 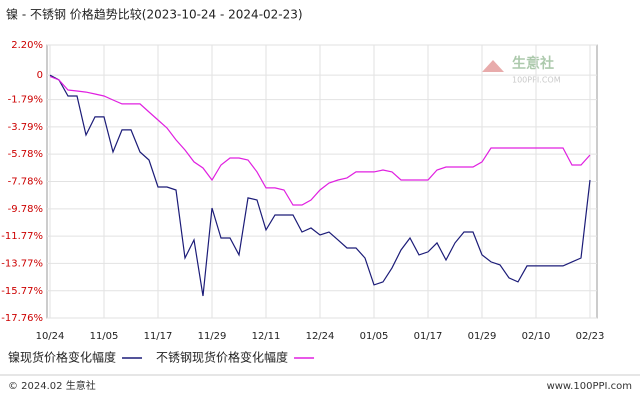 What do you see at coordinates (50, 336) in the screenshot?
I see `x-tick-label: 10/24` at bounding box center [50, 336].